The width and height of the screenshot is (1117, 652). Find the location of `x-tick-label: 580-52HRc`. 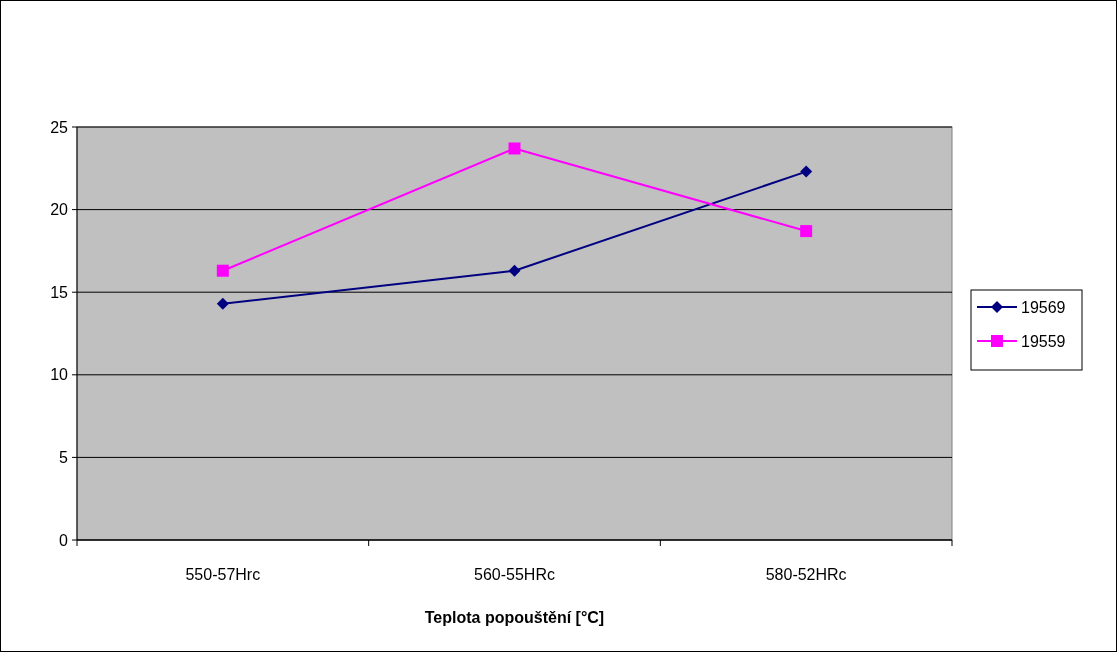

x-tick-label: 580-52HRc is located at coordinates (806, 574).